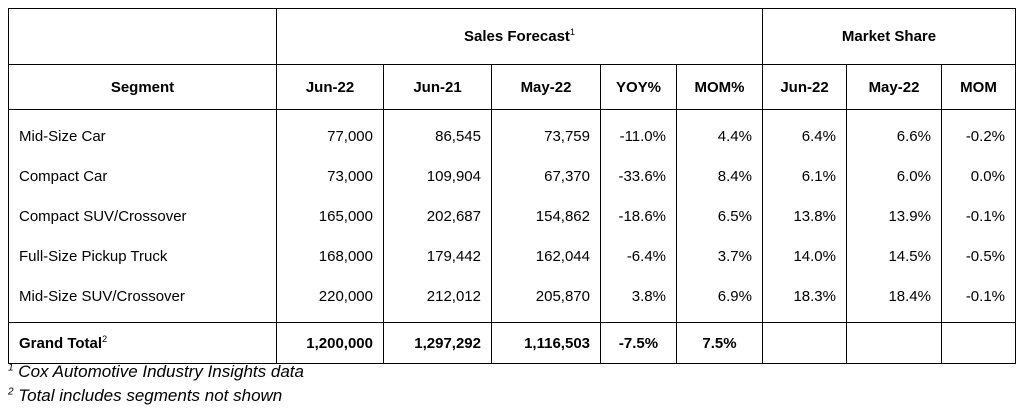  Describe the element at coordinates (437, 87) in the screenshot. I see `col-header-jun21: Jun-21` at that location.